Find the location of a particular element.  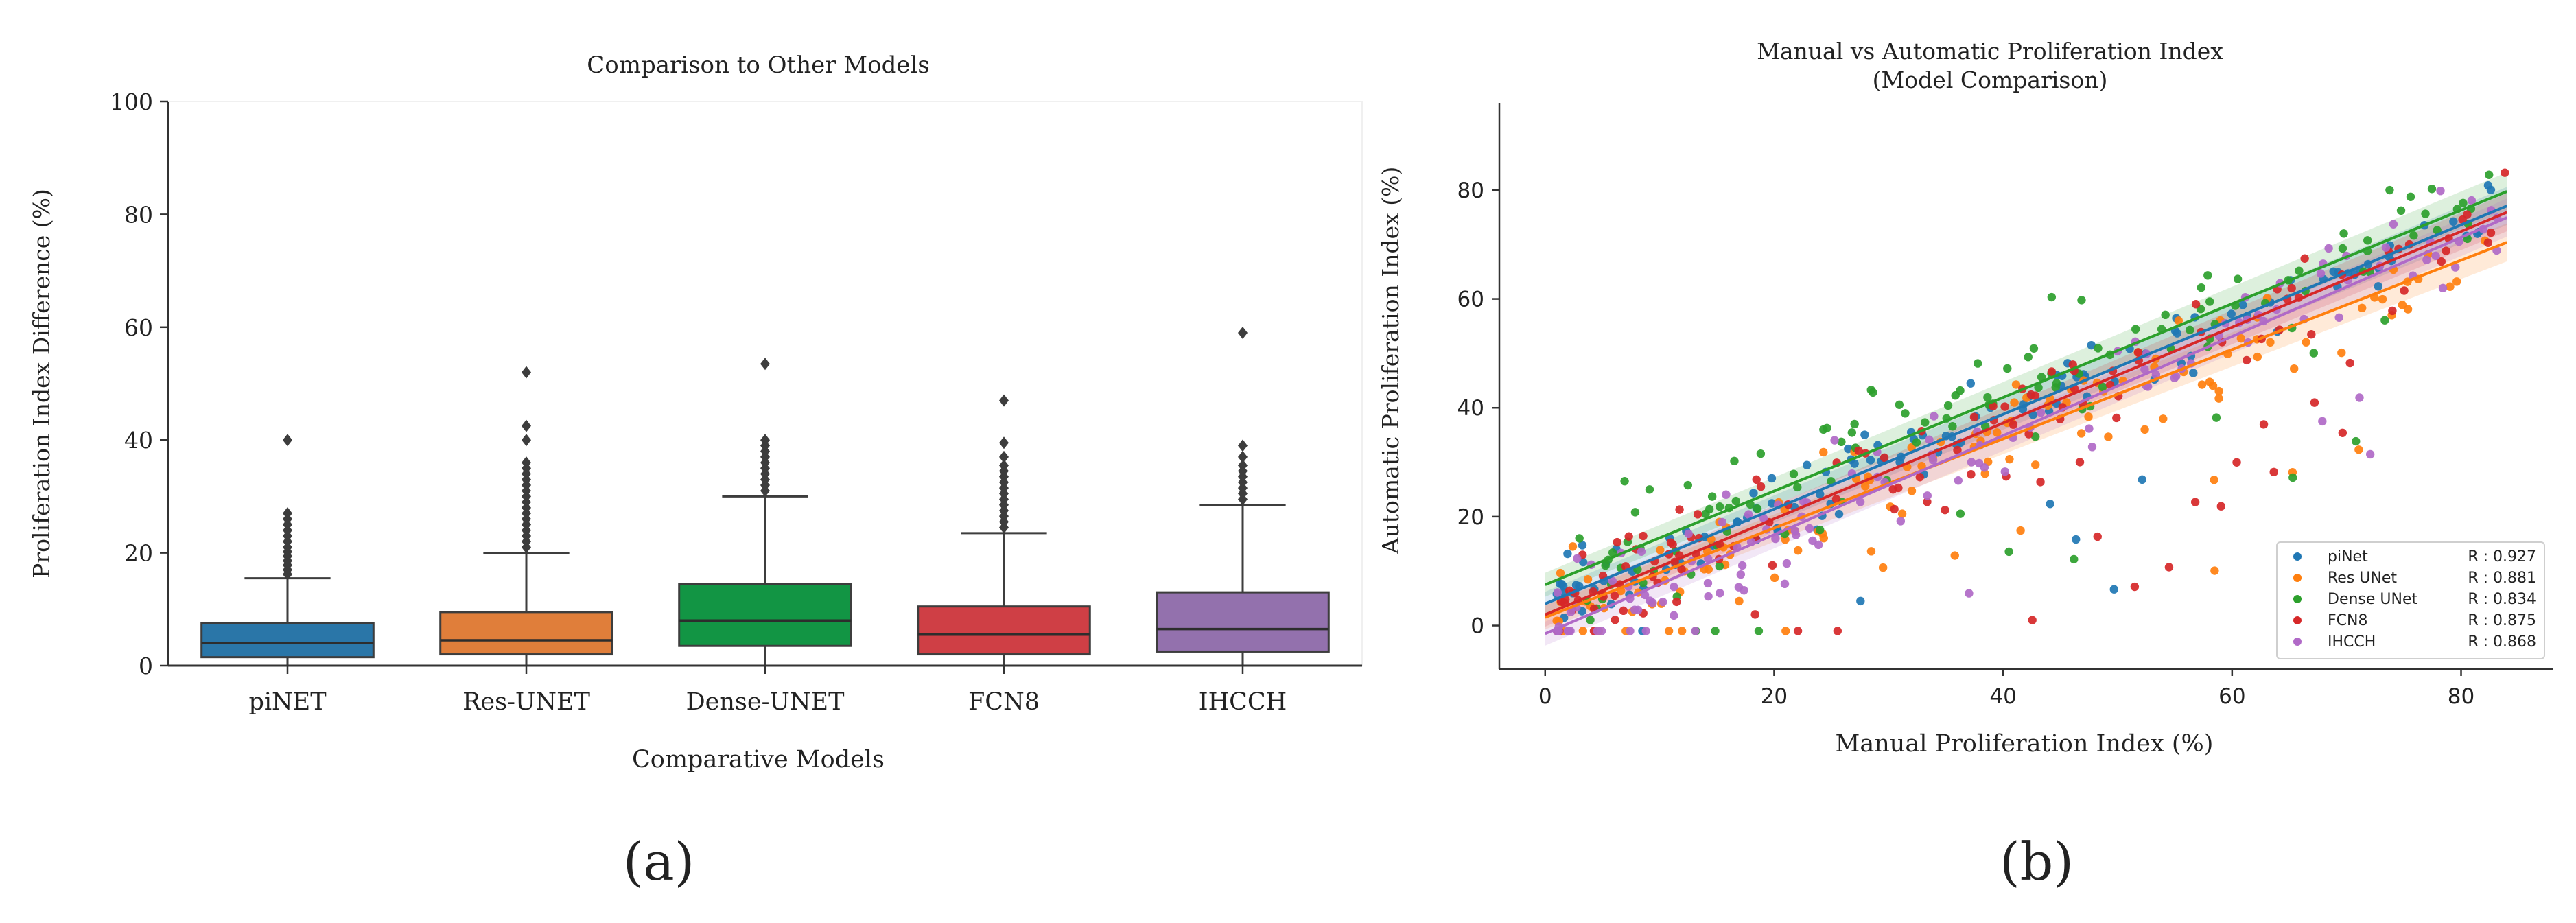

legend-series-name: Dense UNet is located at coordinates (2373, 599).